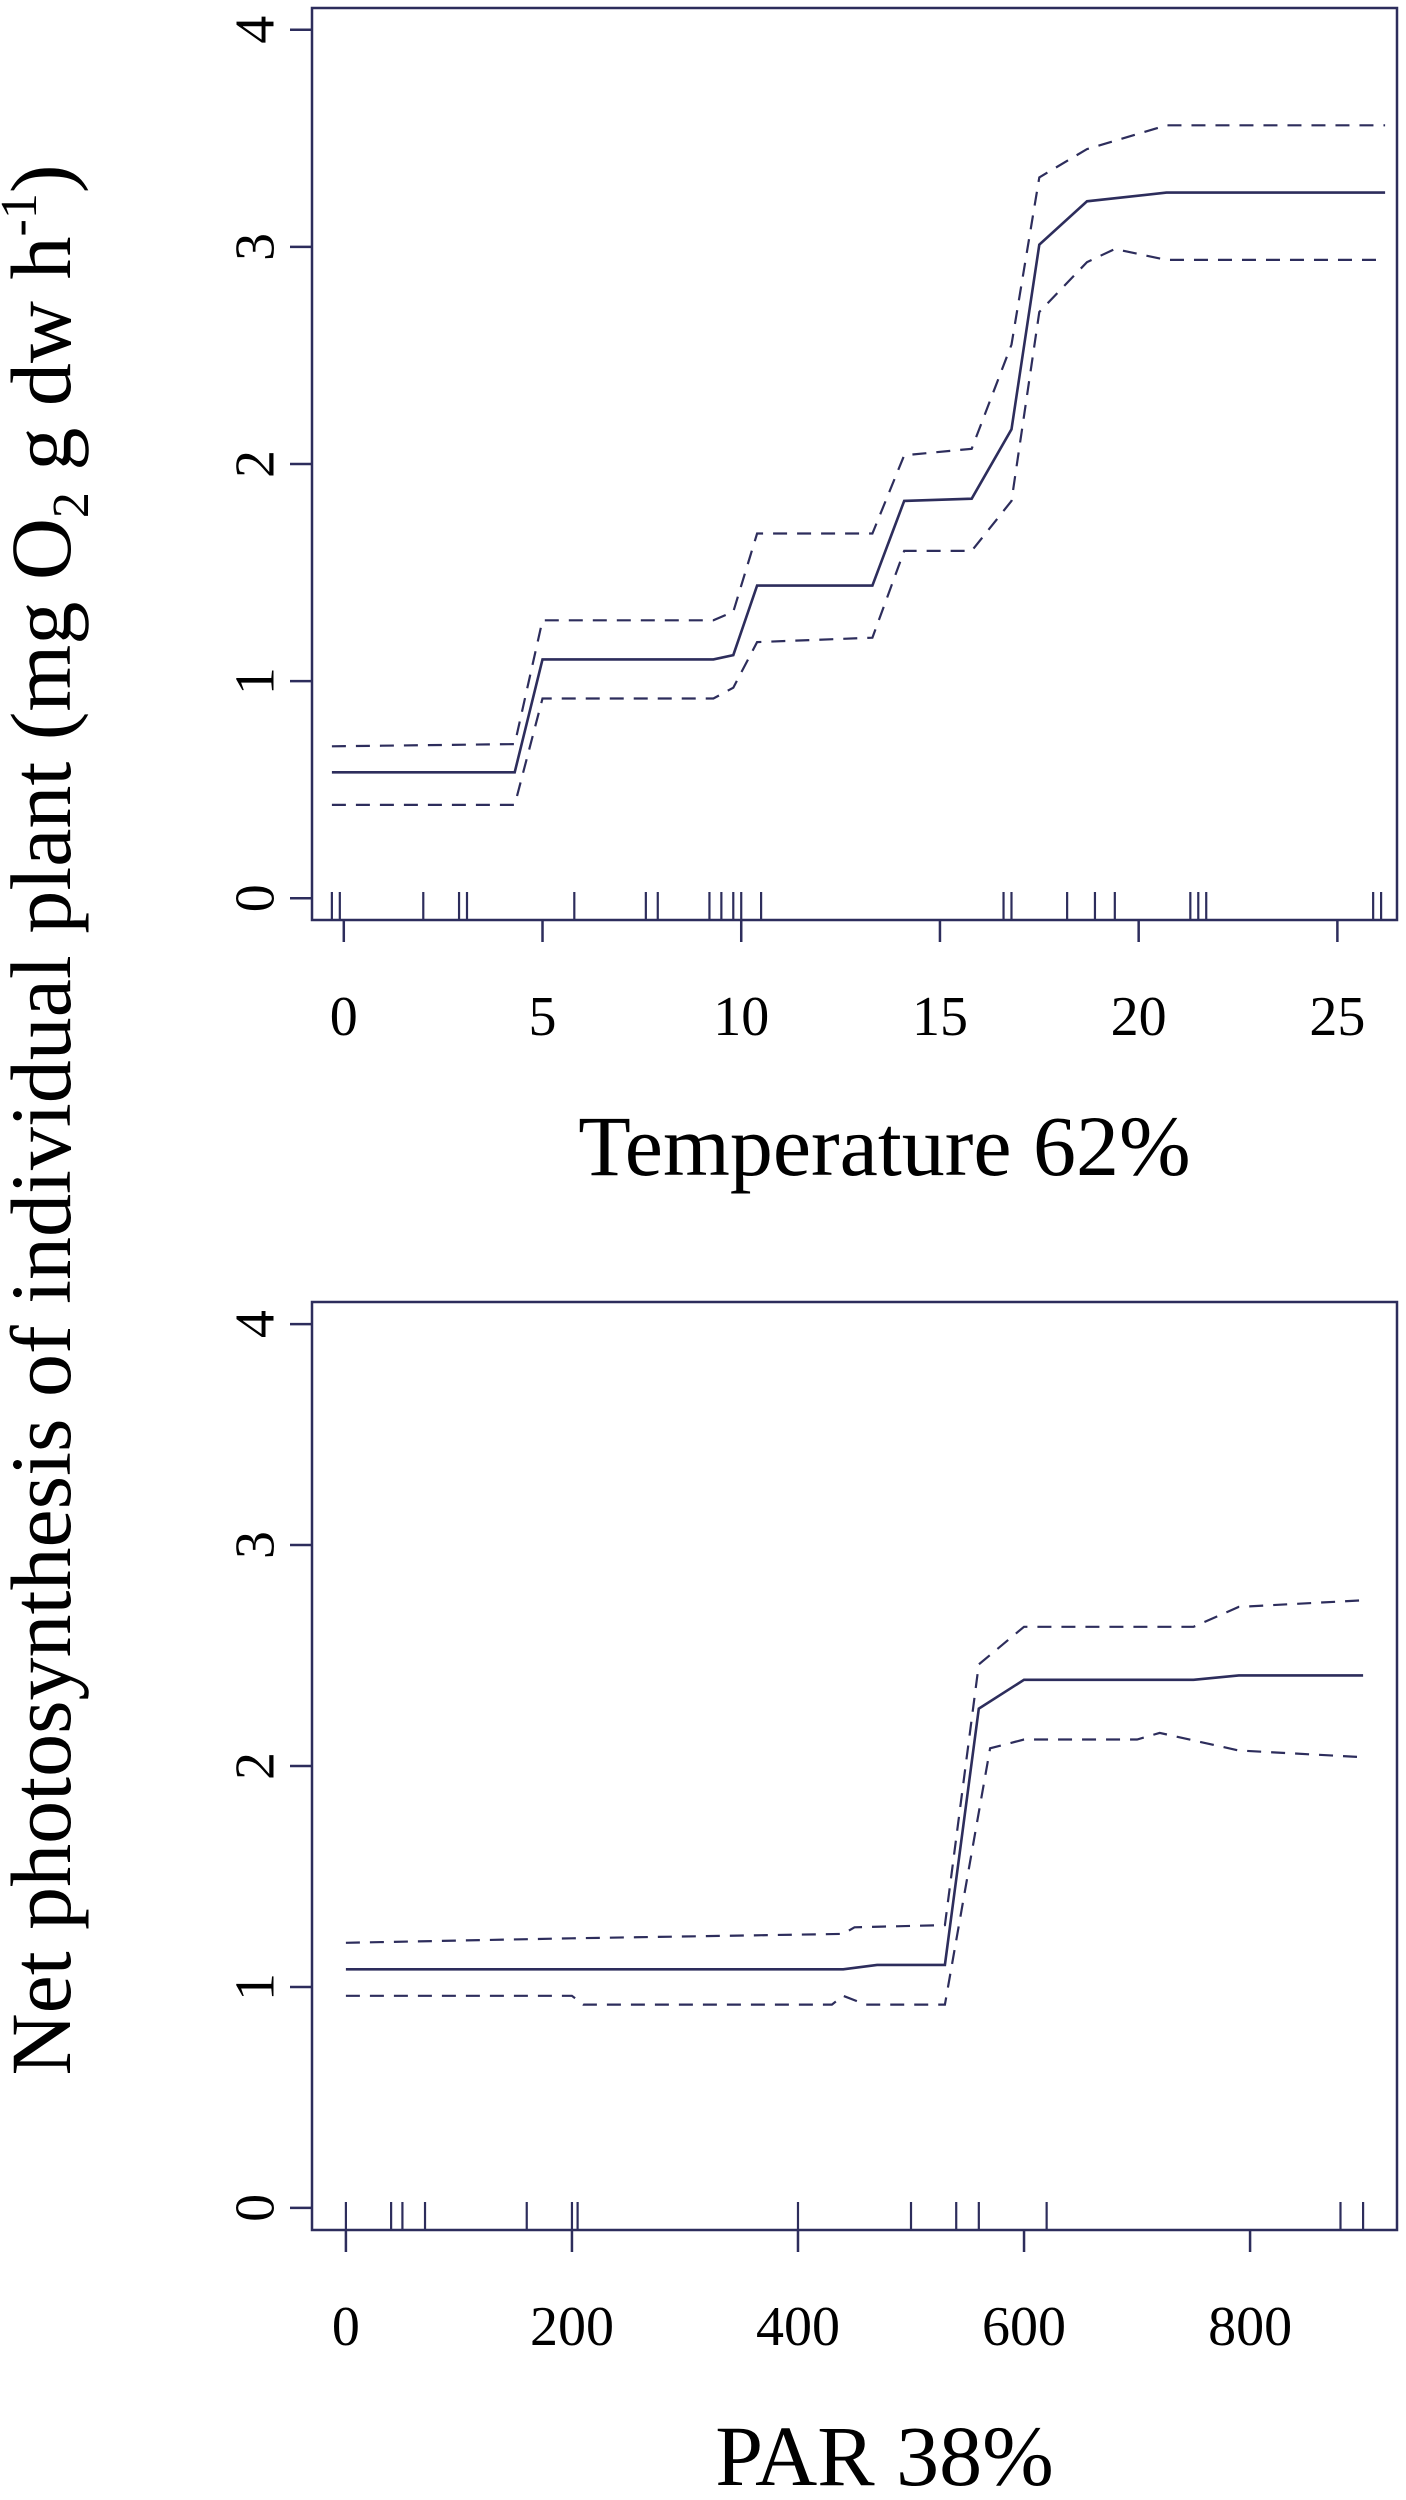 The height and width of the screenshot is (2500, 1406). I want to click on ylabel-superscript: -1, so click(24, 214).